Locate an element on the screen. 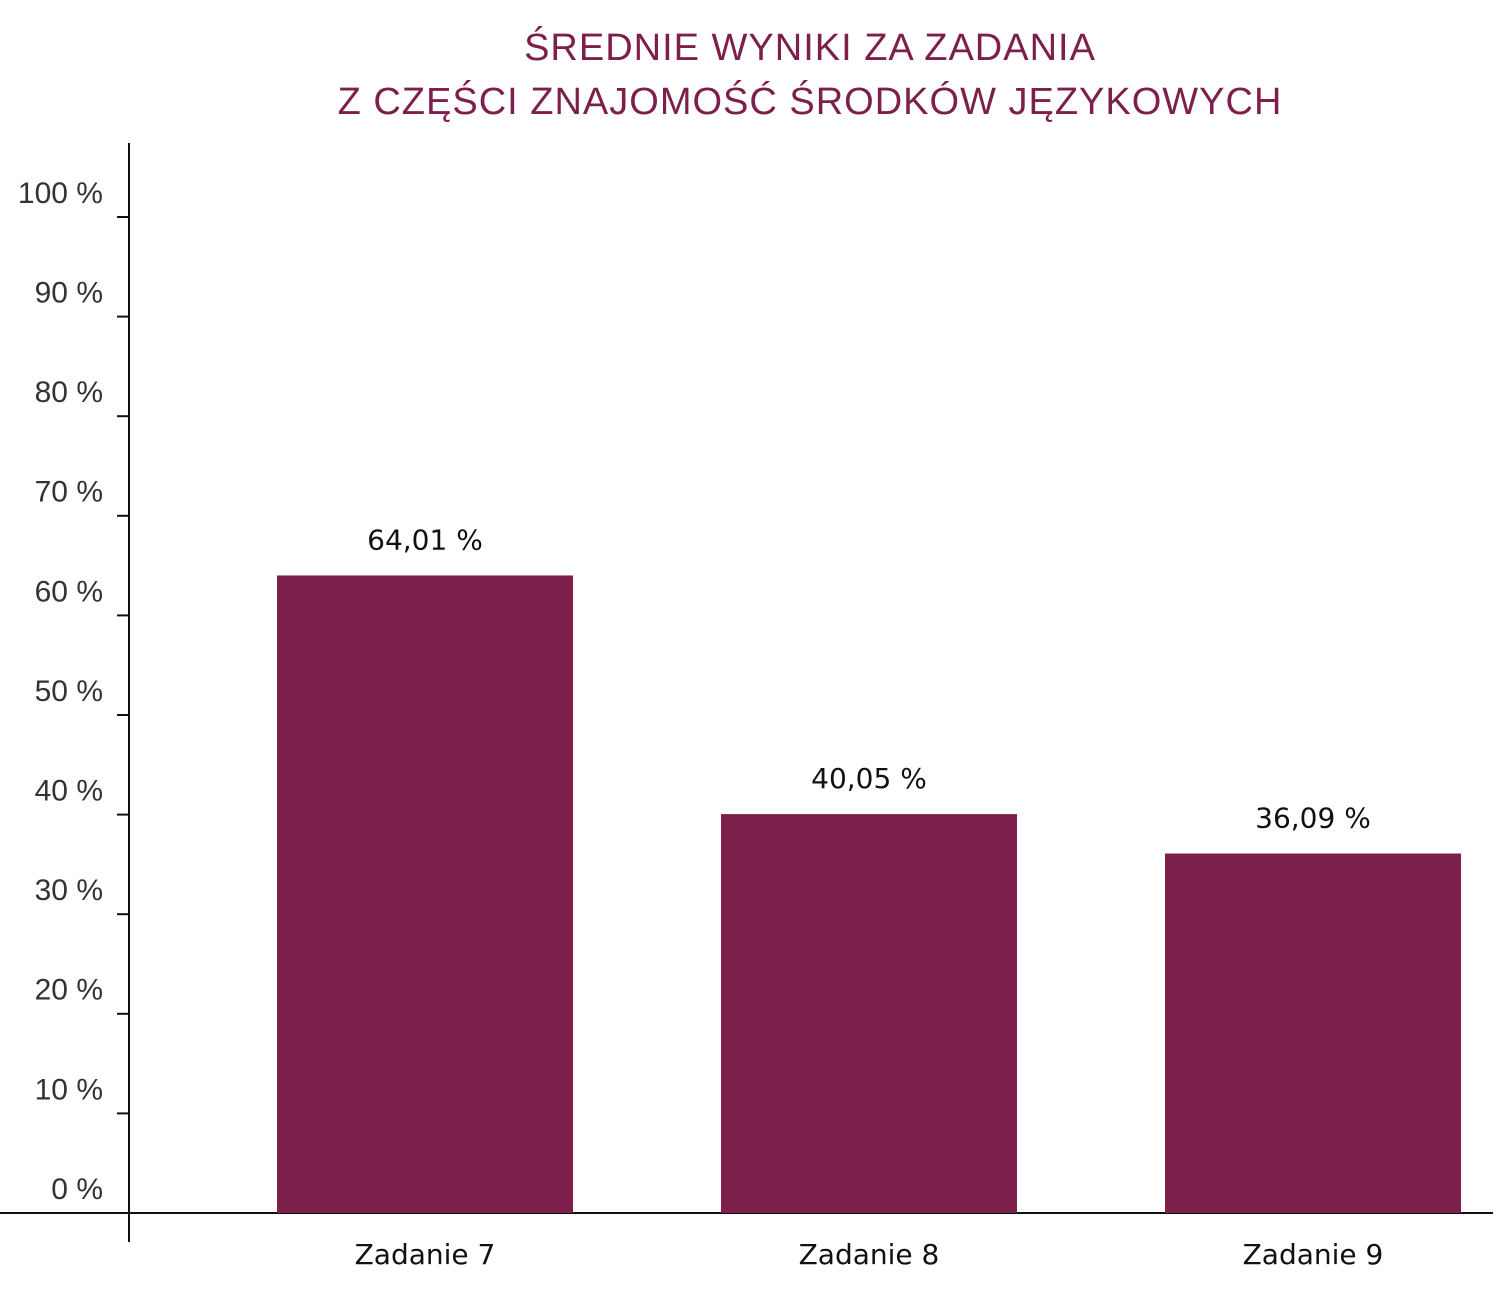 The width and height of the screenshot is (1505, 1296). chart-title: Z CZĘŚCI ZNAJOMOŚĆ ŚRODKÓW JĘZYKOWYCH is located at coordinates (810, 100).